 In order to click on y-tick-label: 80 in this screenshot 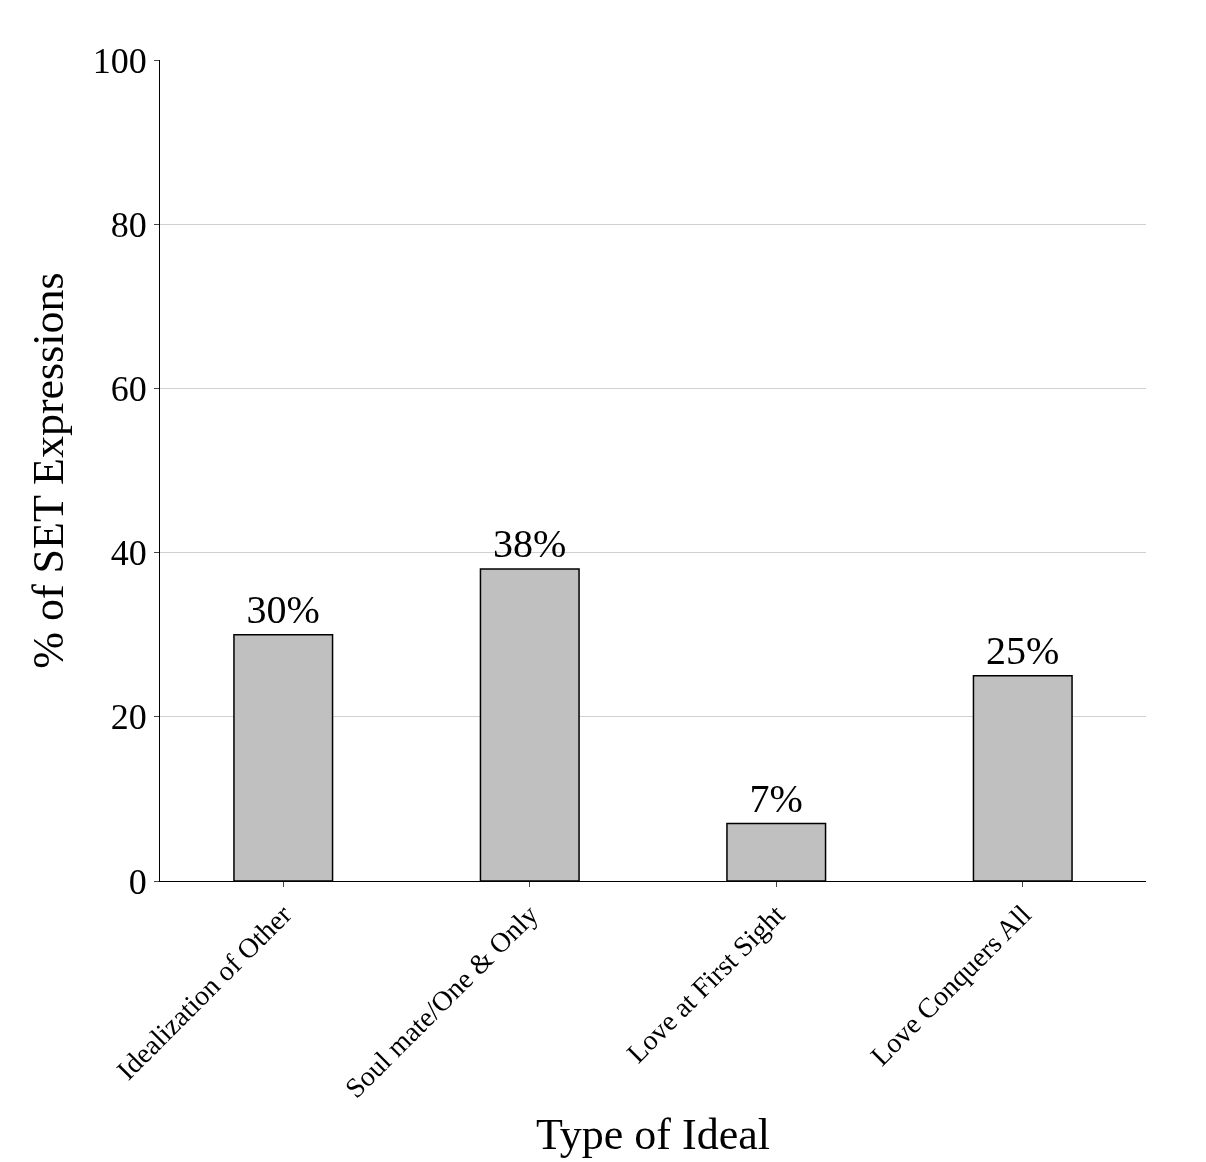, I will do `click(128, 224)`.